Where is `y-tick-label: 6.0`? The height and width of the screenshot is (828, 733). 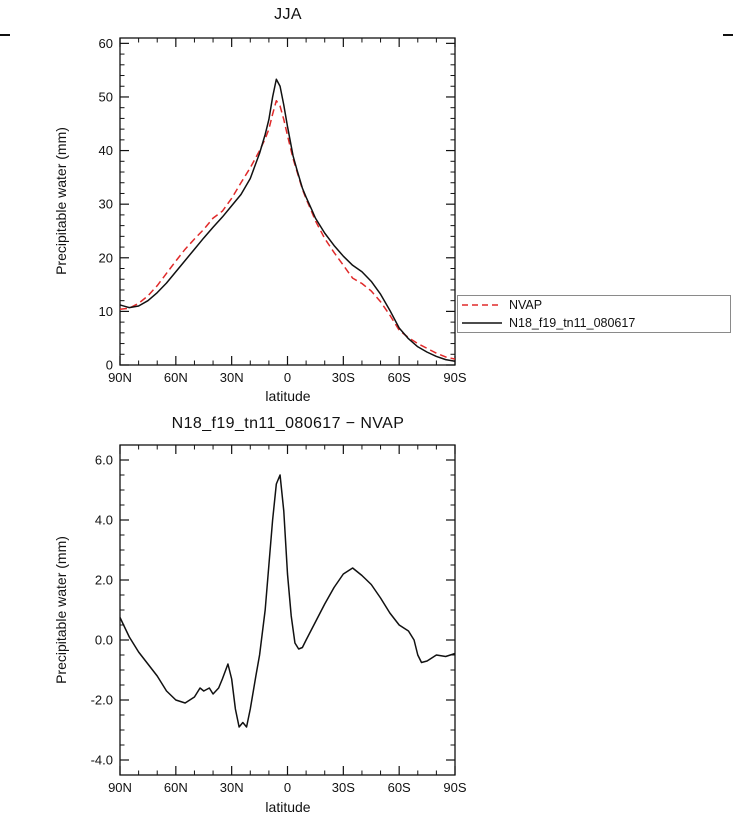 y-tick-label: 6.0 is located at coordinates (104, 460).